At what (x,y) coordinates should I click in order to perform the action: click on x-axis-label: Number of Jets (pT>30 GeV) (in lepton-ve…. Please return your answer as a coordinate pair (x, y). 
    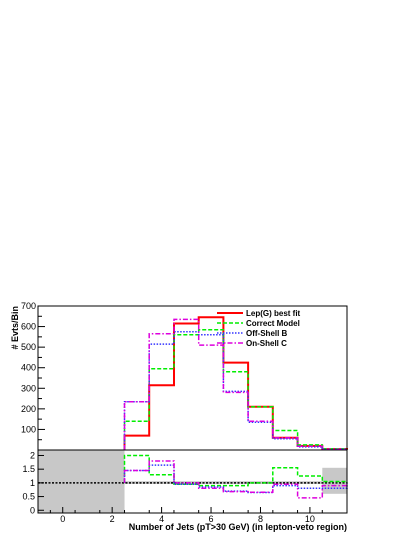
    Looking at the image, I should click on (238, 527).